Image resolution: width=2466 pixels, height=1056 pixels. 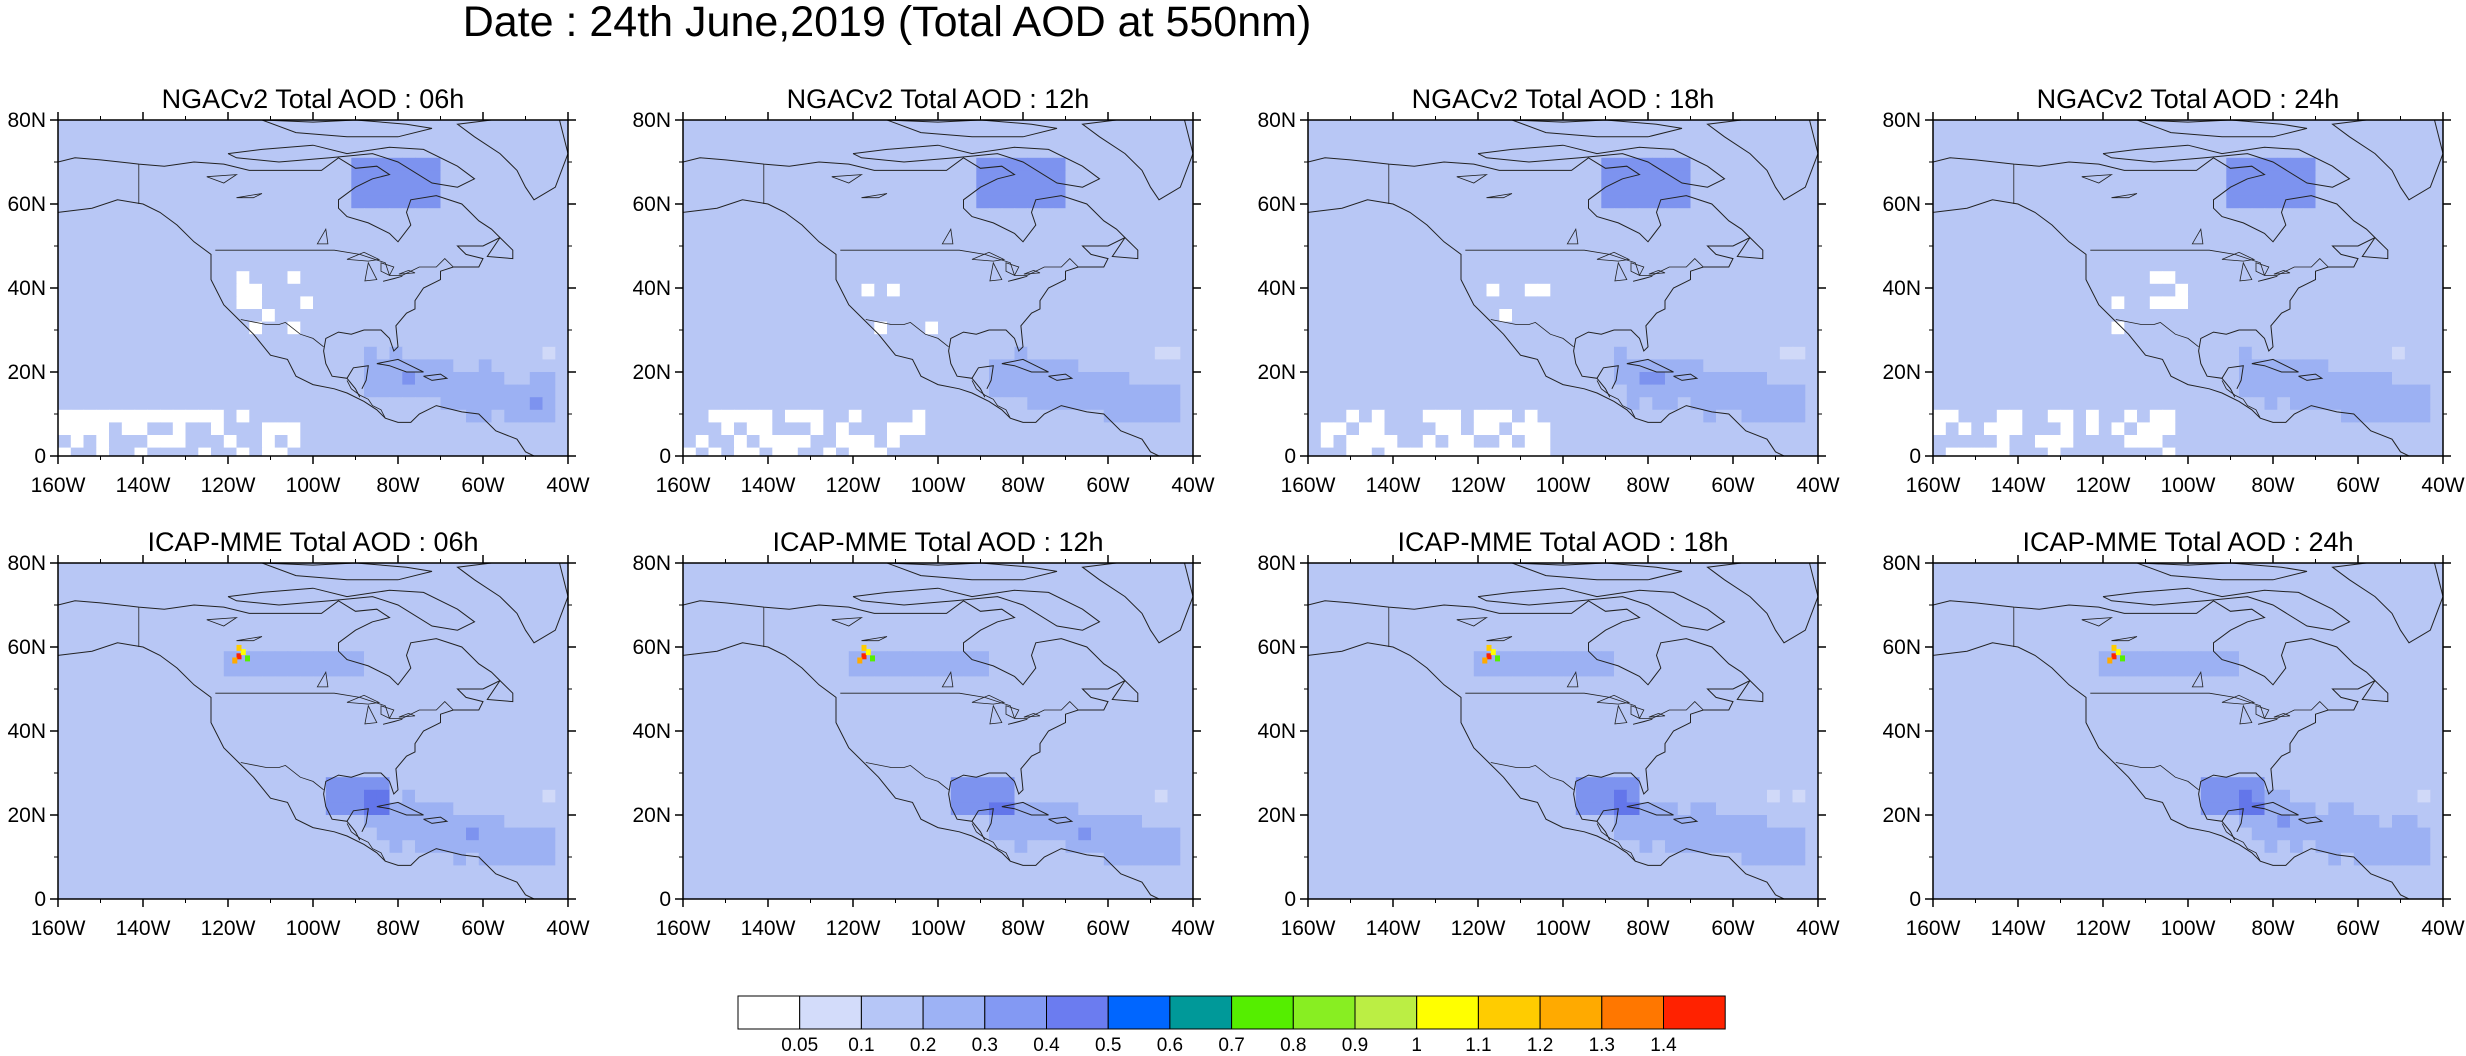 I want to click on colorbar-label: 0.8, so click(x=1293, y=1045).